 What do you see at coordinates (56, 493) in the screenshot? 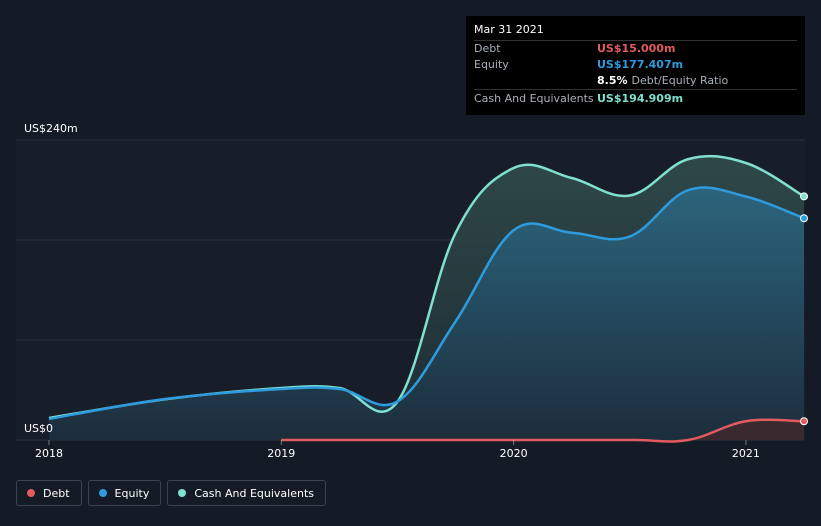
I see `legend-debt-label: Debt` at bounding box center [56, 493].